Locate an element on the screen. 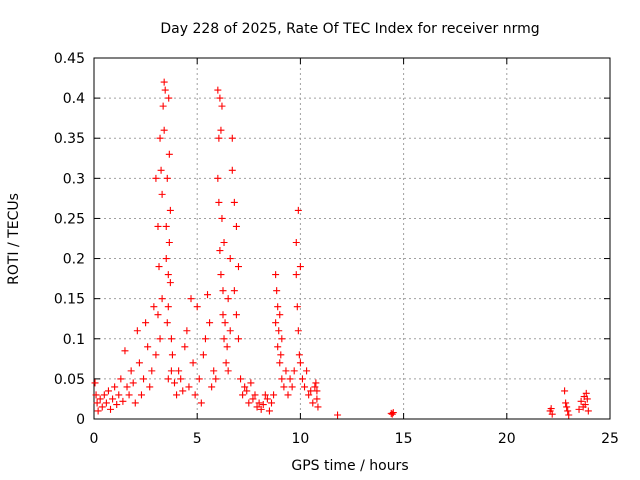 Image resolution: width=640 pixels, height=480 pixels. x-axis-label: GPS time / hours is located at coordinates (349, 466).